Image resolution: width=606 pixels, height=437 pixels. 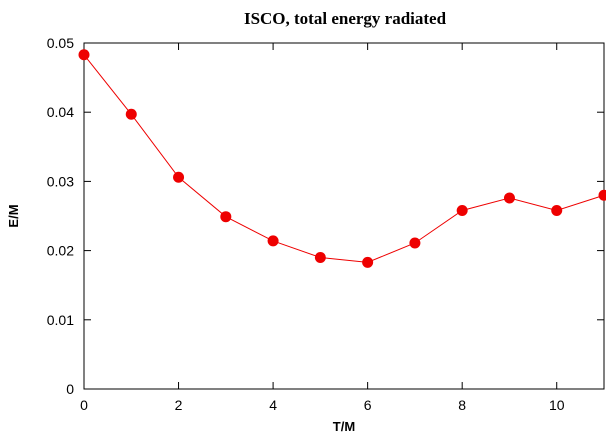 What do you see at coordinates (179, 405) in the screenshot?
I see `x-tick-label: 2` at bounding box center [179, 405].